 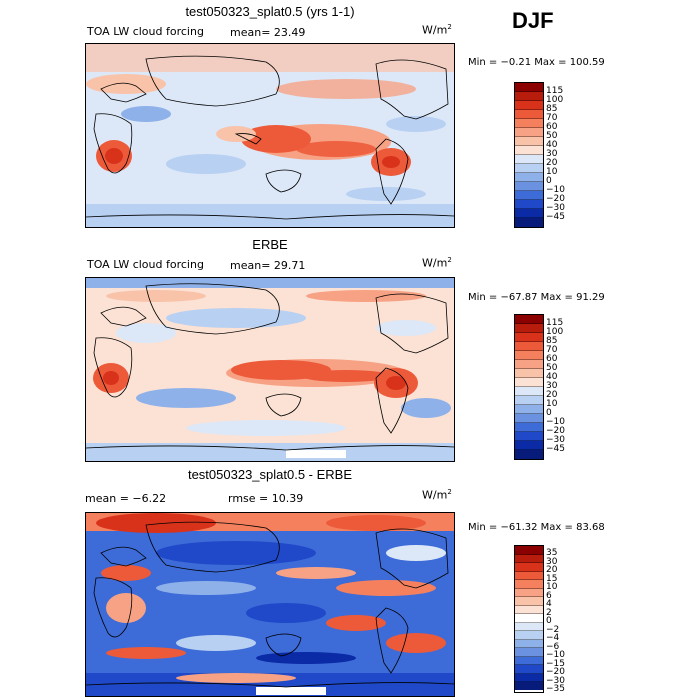 I want to click on panel1-units: W/m2, so click(x=437, y=30).